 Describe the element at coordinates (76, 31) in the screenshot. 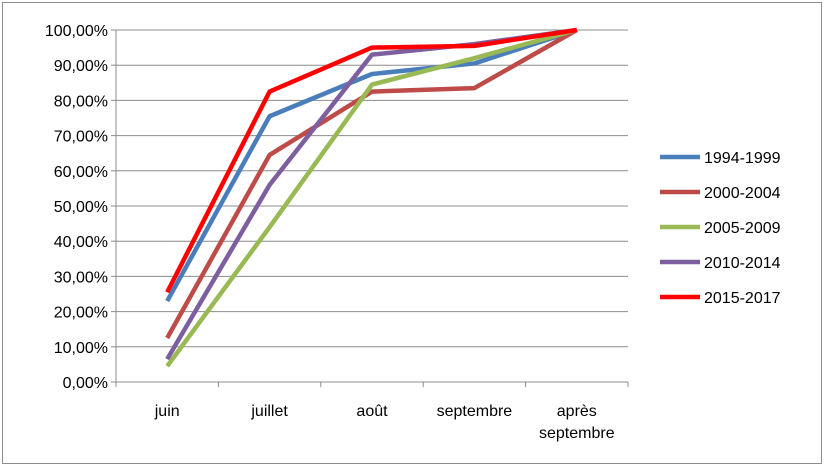

I see `y-tick-label-10: 100,00%` at that location.